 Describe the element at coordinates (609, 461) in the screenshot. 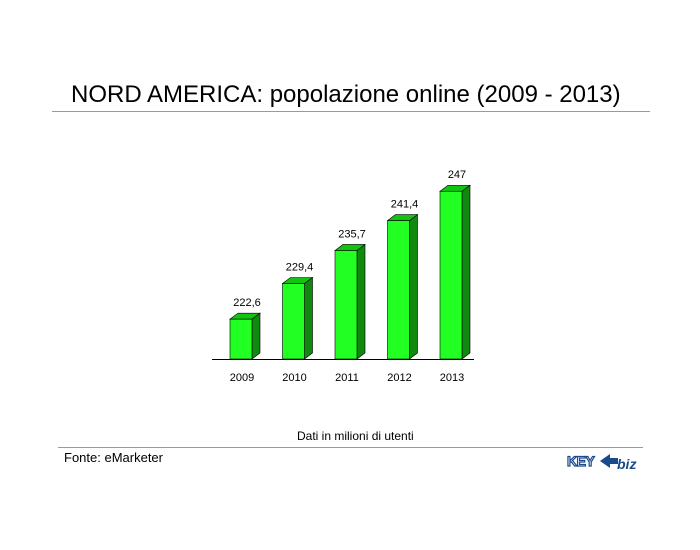

I see `logo-arrow` at that location.